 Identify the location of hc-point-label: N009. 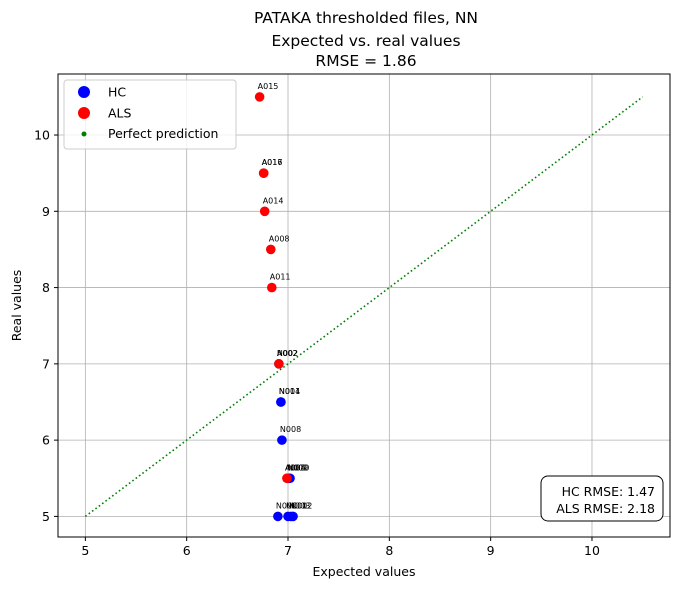
(297, 467).